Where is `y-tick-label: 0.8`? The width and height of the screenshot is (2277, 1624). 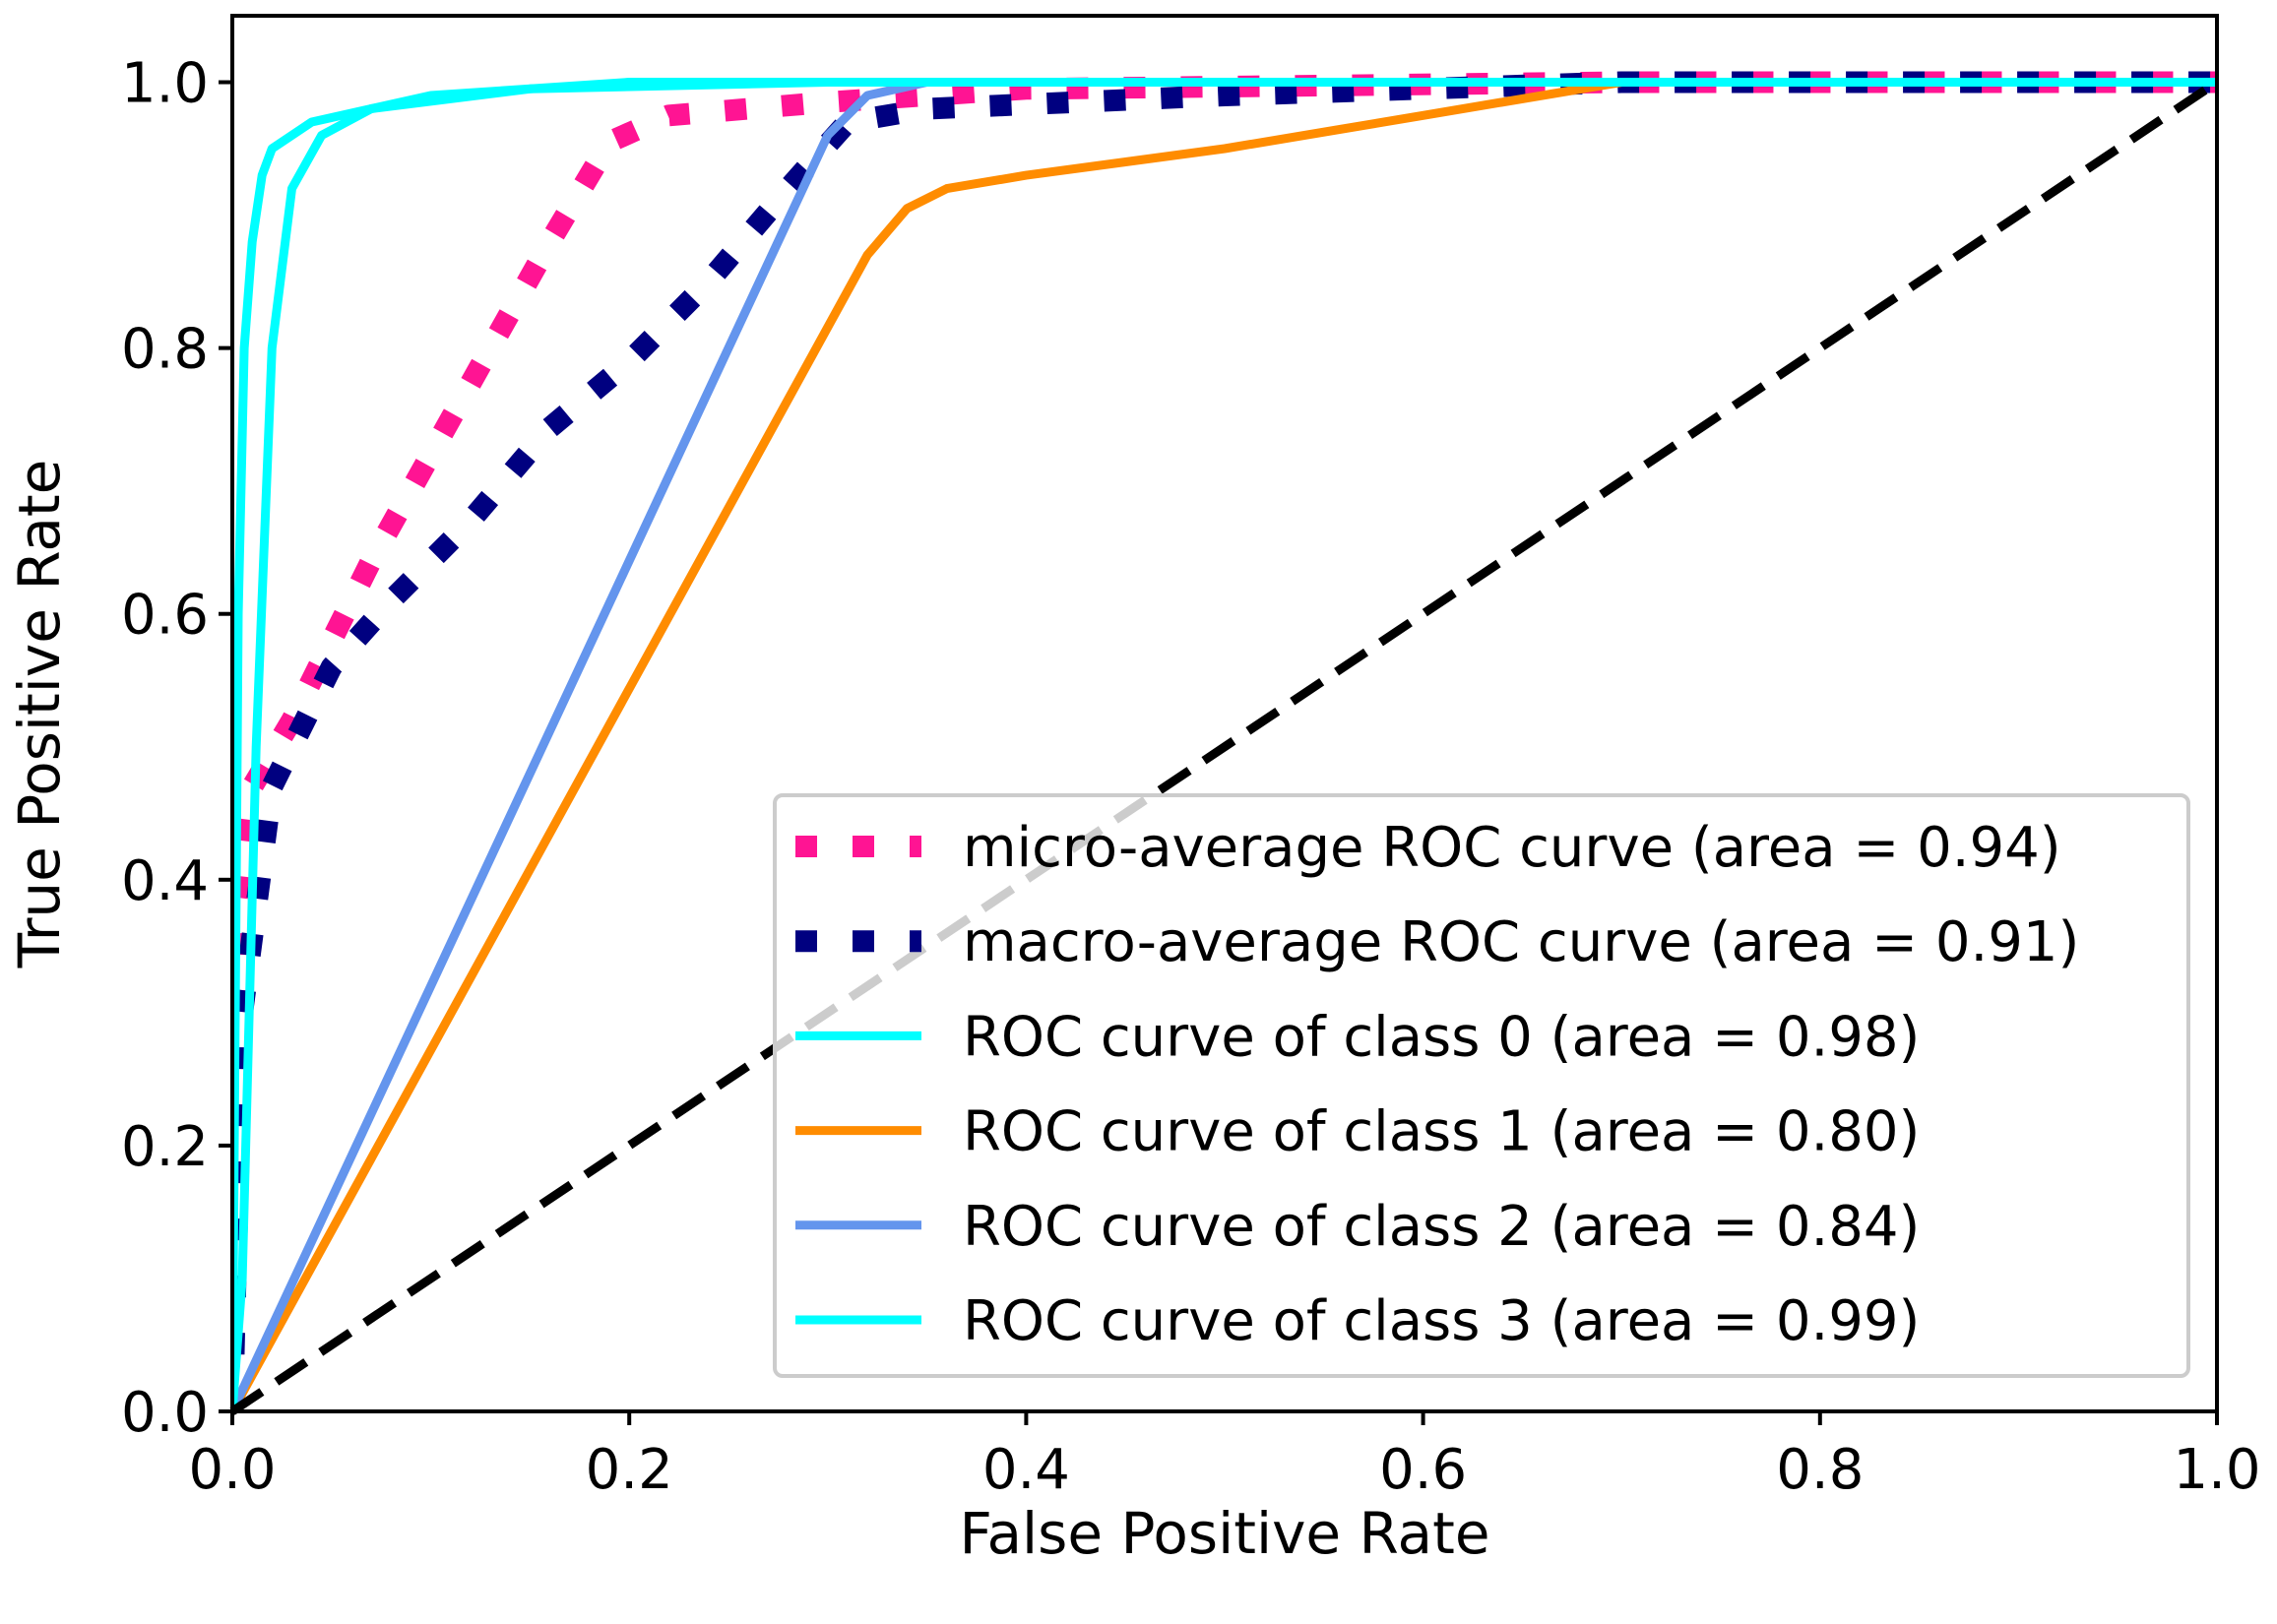 y-tick-label: 0.8 is located at coordinates (165, 350).